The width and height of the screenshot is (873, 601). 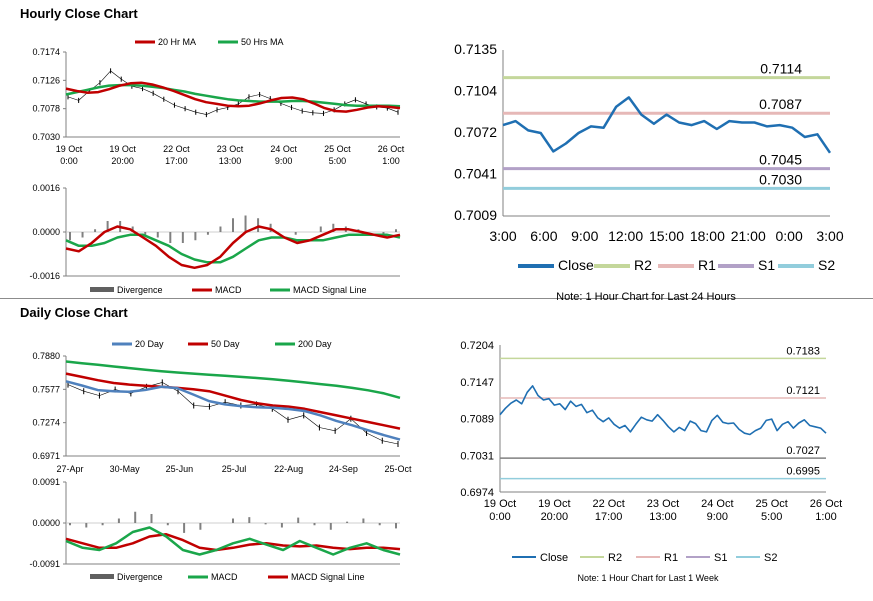 I want to click on hourly-macd-y-tick: 0.0016, so click(x=46, y=188).